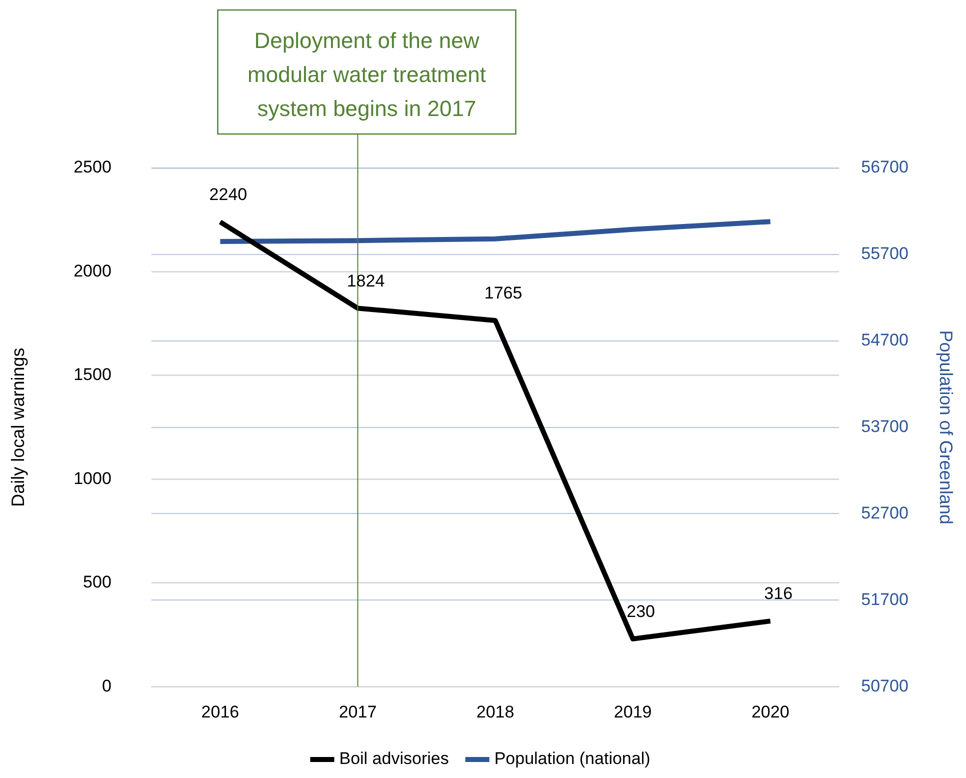 The height and width of the screenshot is (778, 966). Describe the element at coordinates (503, 293) in the screenshot. I see `data-label: 1765` at that location.